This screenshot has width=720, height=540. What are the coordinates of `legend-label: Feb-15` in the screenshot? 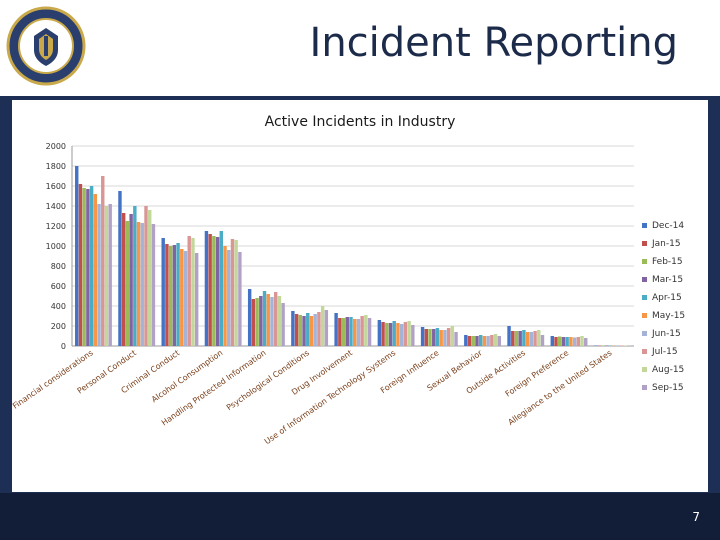 It's located at (667, 262).